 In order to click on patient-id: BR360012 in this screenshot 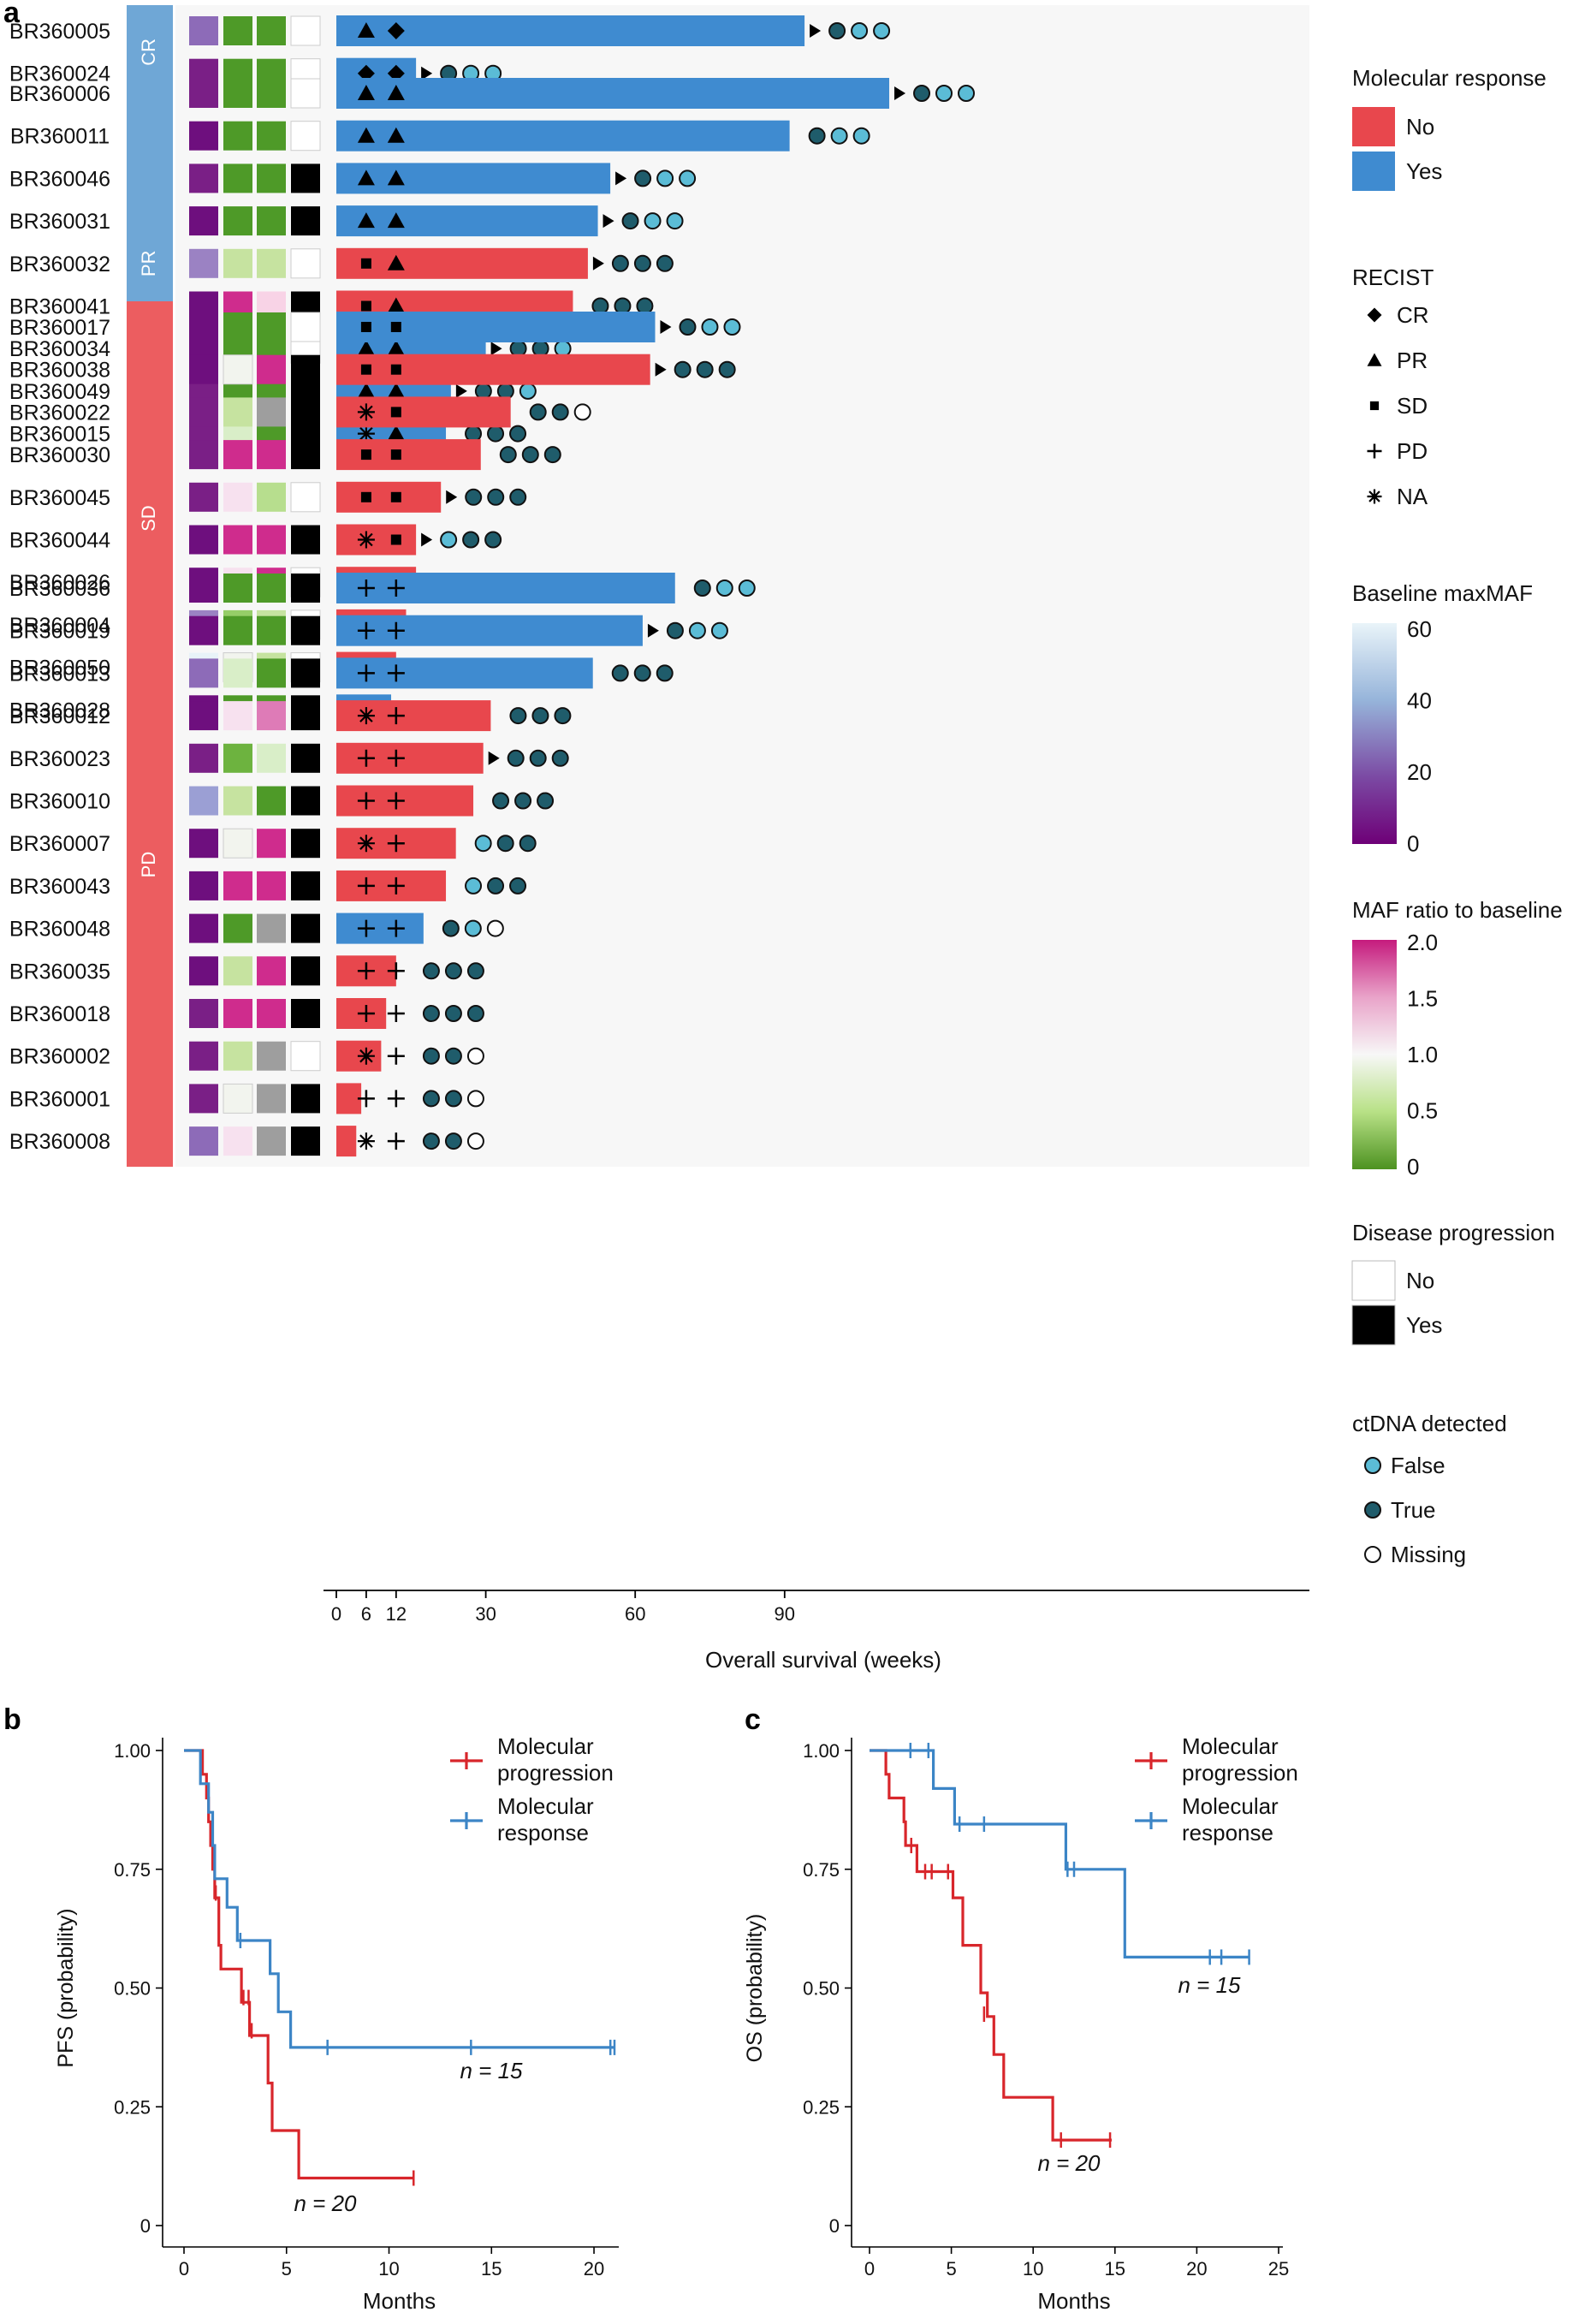, I will do `click(59, 716)`.